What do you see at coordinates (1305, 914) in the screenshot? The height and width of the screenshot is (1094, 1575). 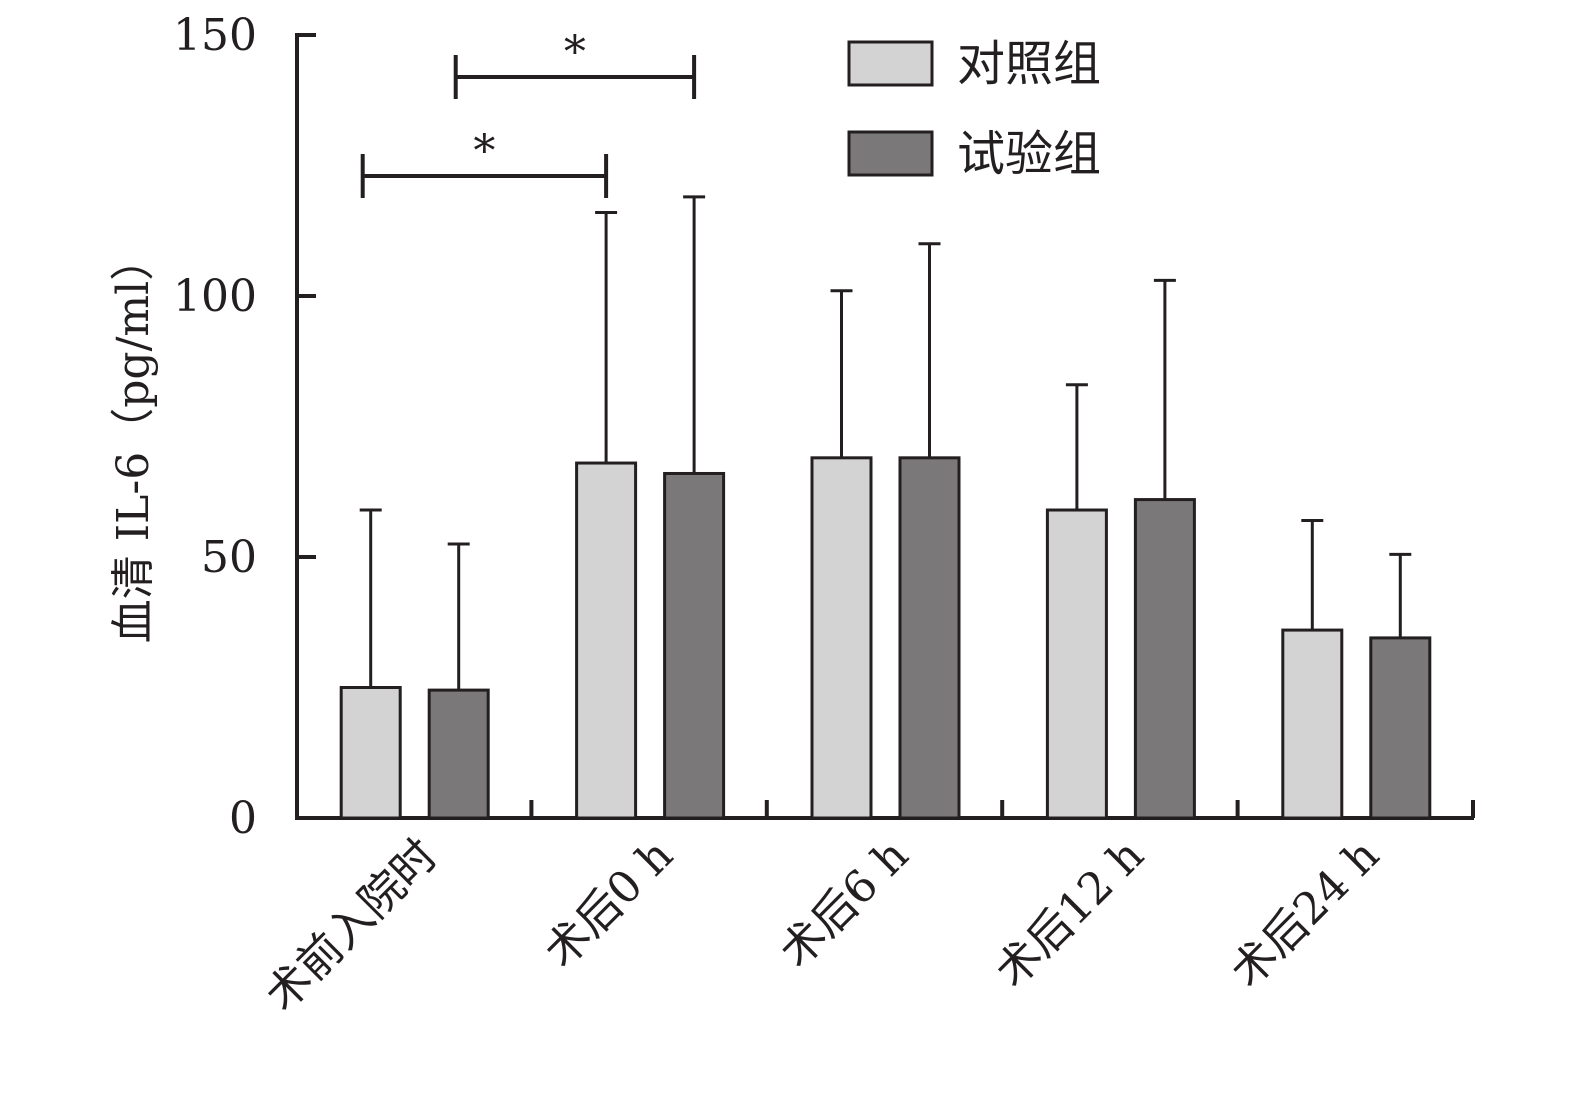 I see `x-tick-label: 术后24 h` at bounding box center [1305, 914].